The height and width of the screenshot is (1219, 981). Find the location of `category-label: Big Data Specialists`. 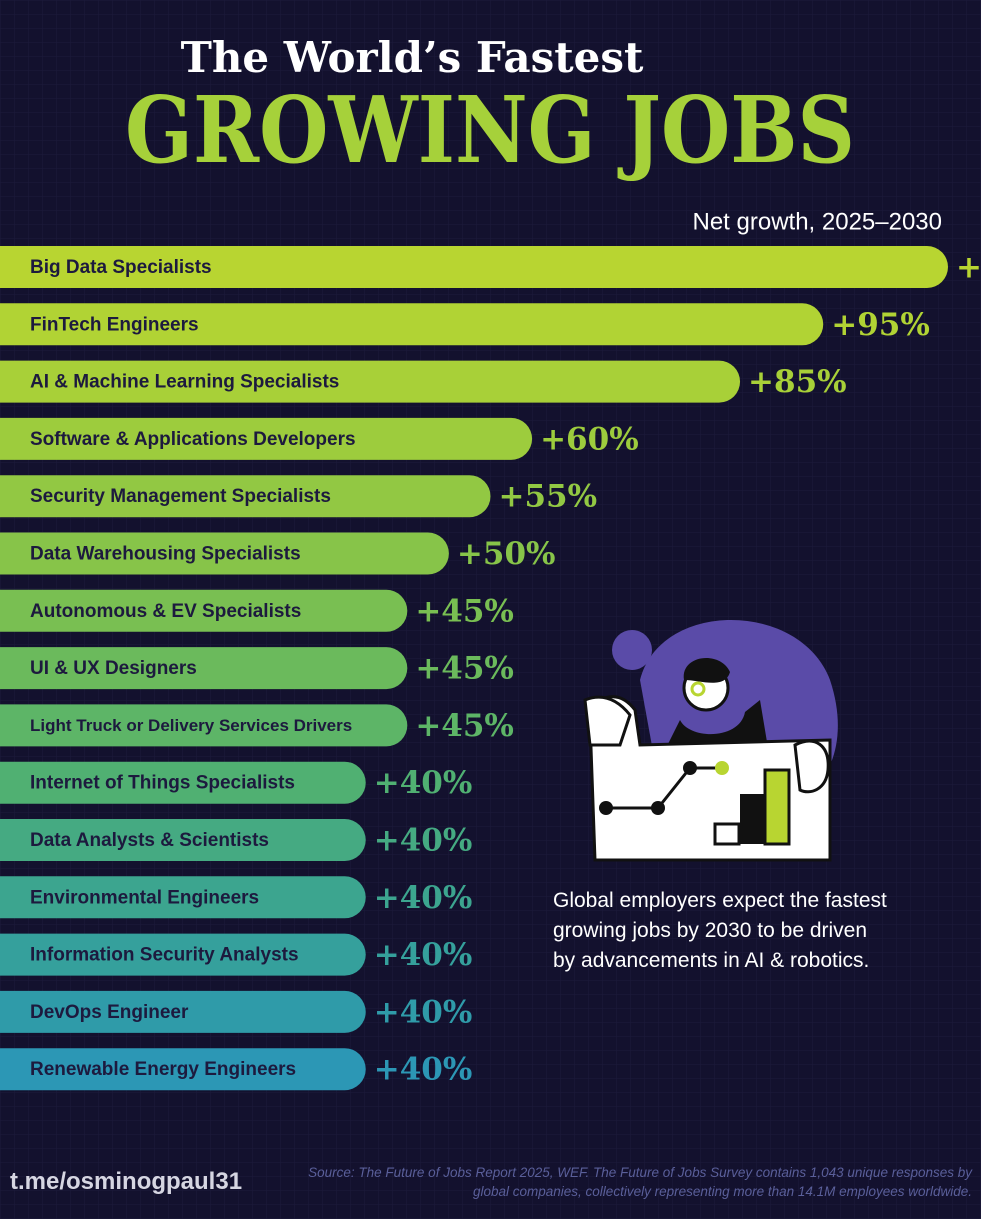

category-label: Big Data Specialists is located at coordinates (121, 267).